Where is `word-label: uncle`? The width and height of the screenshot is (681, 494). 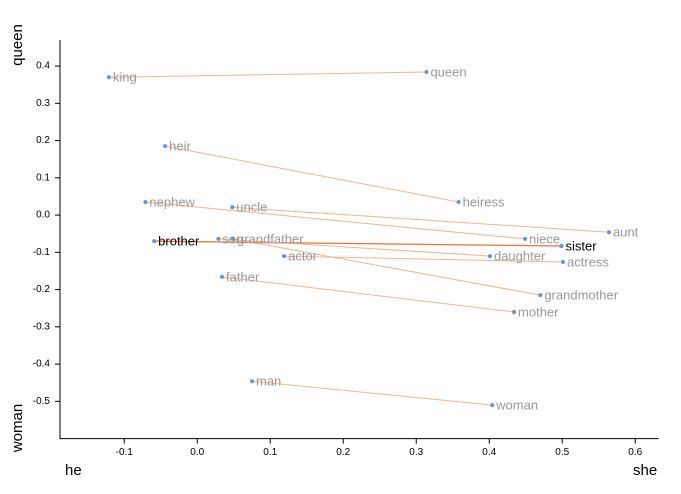 word-label: uncle is located at coordinates (251, 207).